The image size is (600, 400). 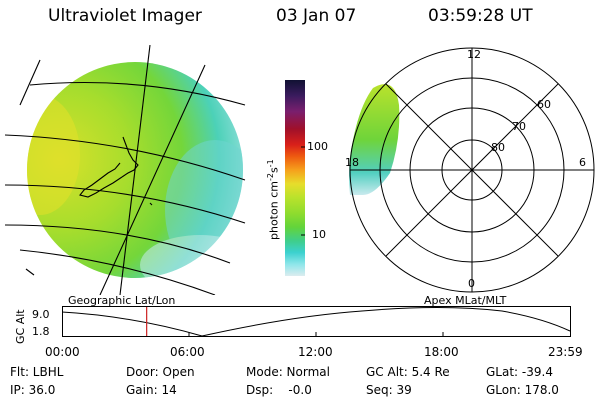 I want to click on date-label: 03 Jan 07, so click(x=316, y=16).